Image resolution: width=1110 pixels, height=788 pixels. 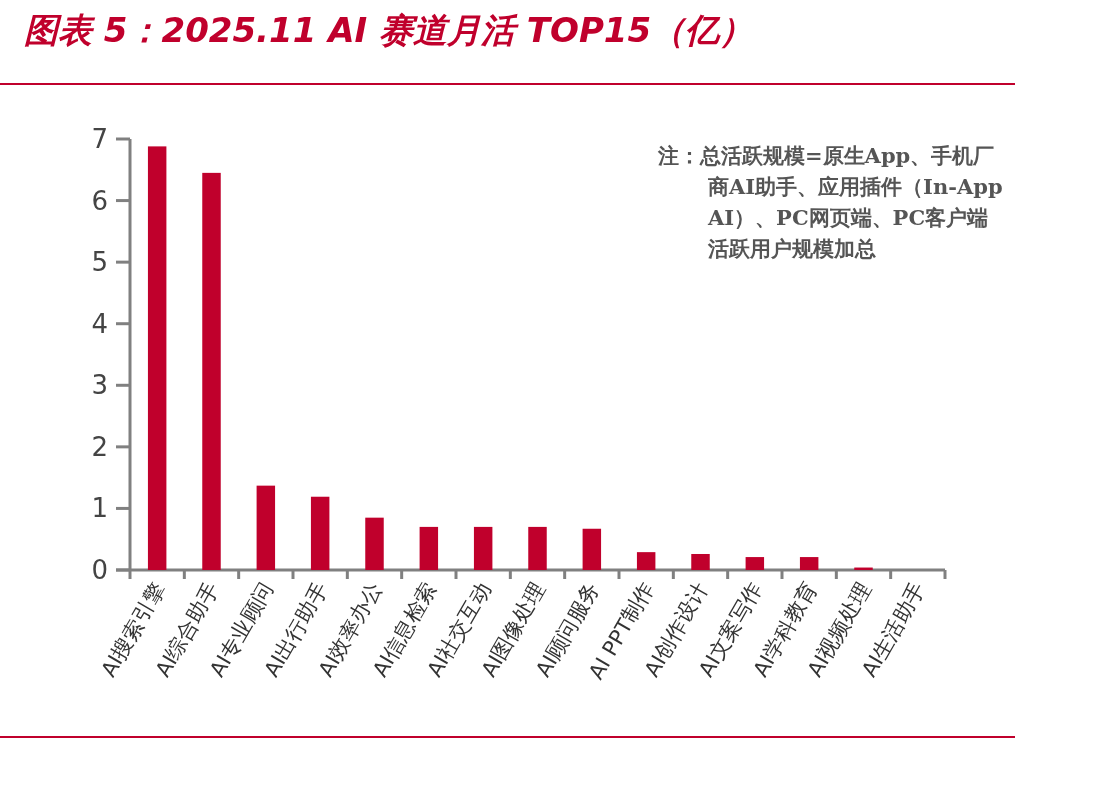 What do you see at coordinates (99, 508) in the screenshot?
I see `y-tick-label: 1` at bounding box center [99, 508].